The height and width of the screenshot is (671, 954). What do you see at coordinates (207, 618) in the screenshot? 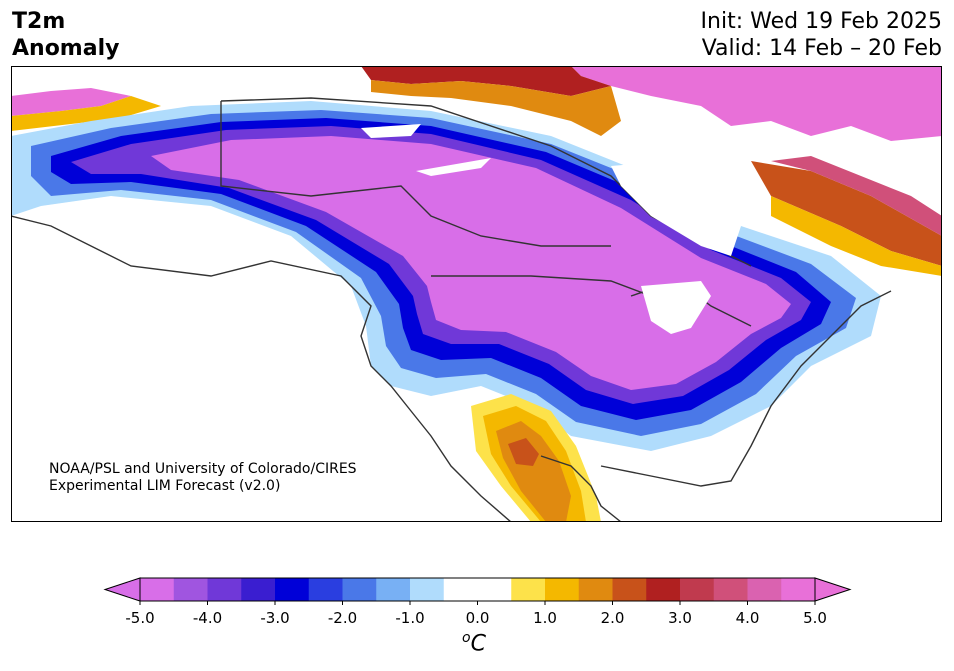
I see `colorbar-tick-label: -4.0` at bounding box center [207, 618].